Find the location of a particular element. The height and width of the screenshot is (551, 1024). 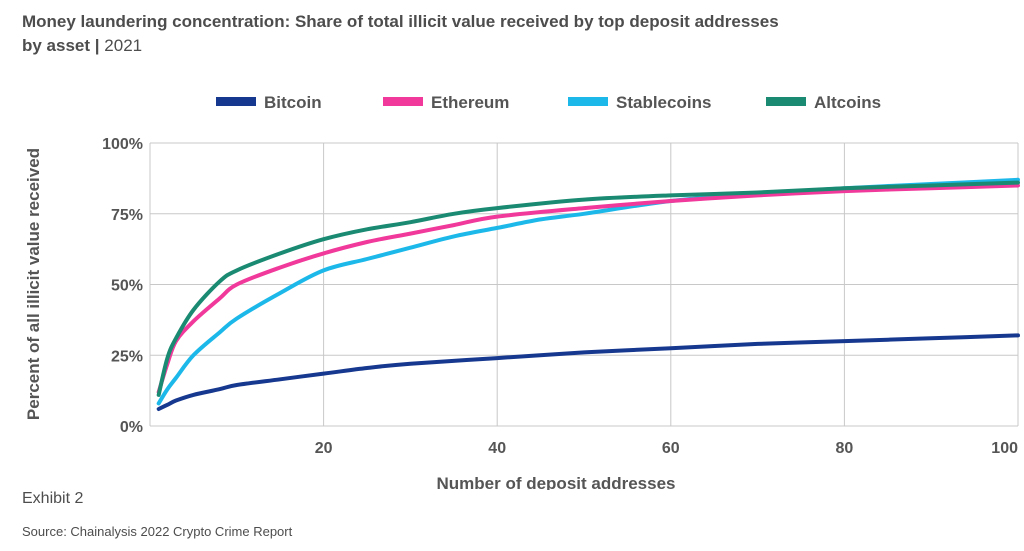

x-tick-label: 80 is located at coordinates (845, 448).